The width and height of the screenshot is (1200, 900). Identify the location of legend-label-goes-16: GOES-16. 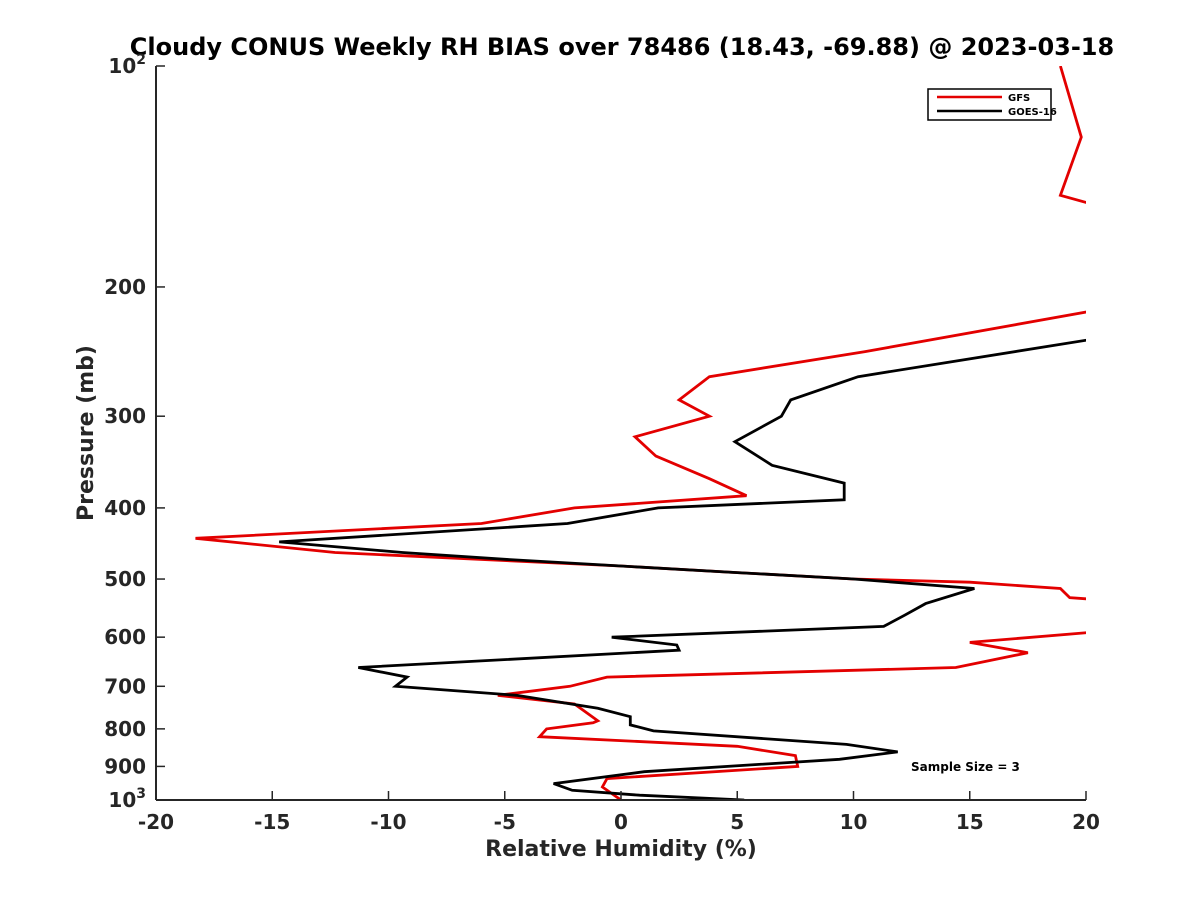
(1032, 112).